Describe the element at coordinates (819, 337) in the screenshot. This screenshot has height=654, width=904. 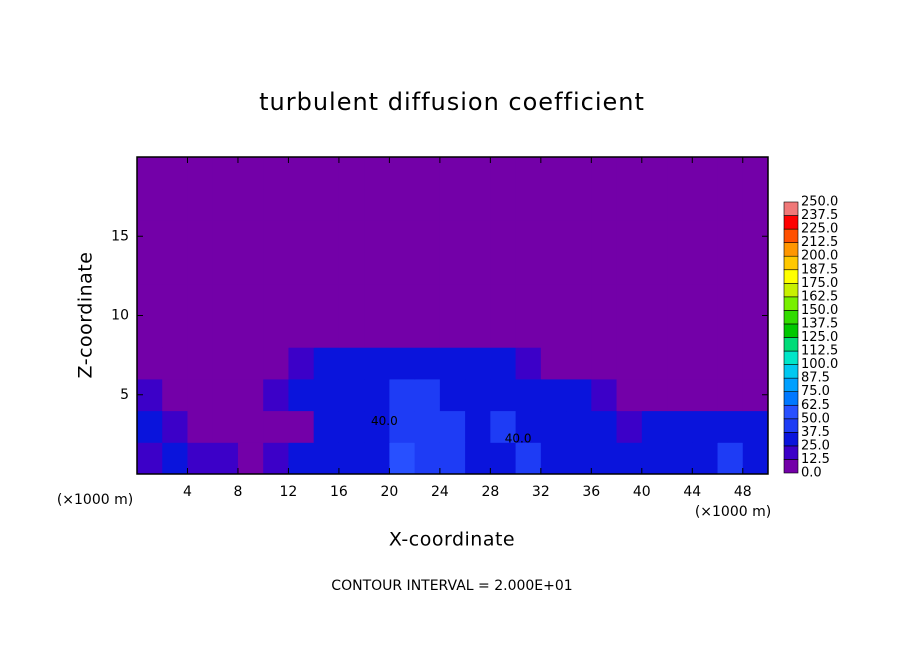
I see `colorbar-label: 125.0` at that location.